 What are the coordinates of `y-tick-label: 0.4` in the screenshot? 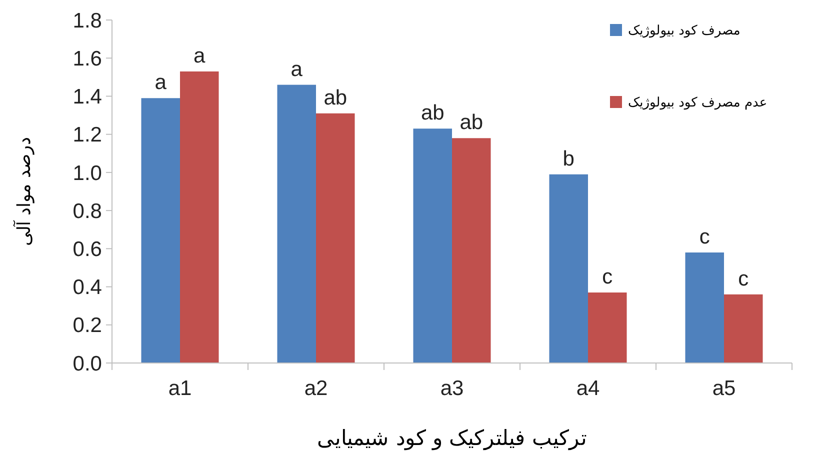 It's located at (87, 288).